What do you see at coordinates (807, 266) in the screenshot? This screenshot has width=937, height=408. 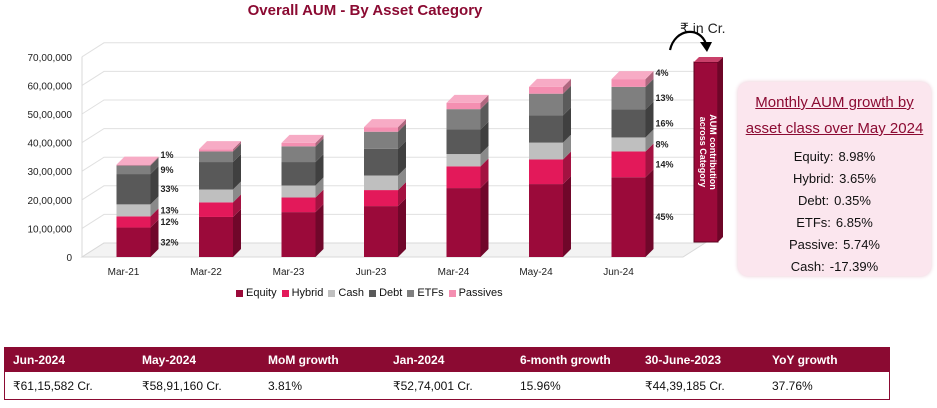 I see `growth-label: Cash:` at bounding box center [807, 266].